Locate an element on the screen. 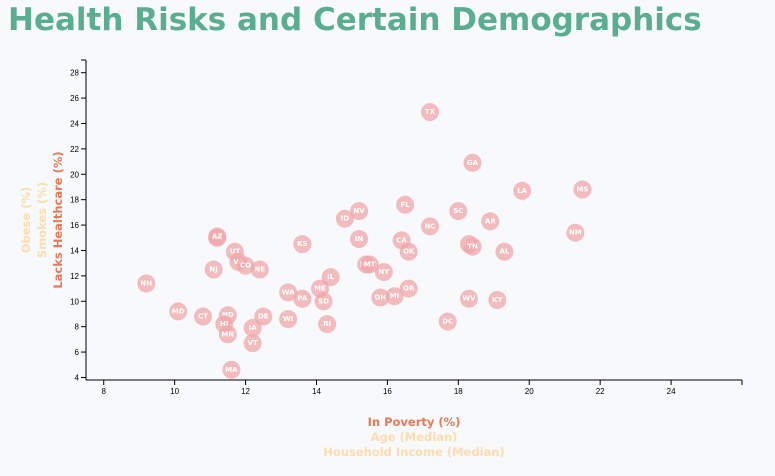 This screenshot has height=476, width=775. state-point: MT is located at coordinates (369, 264).